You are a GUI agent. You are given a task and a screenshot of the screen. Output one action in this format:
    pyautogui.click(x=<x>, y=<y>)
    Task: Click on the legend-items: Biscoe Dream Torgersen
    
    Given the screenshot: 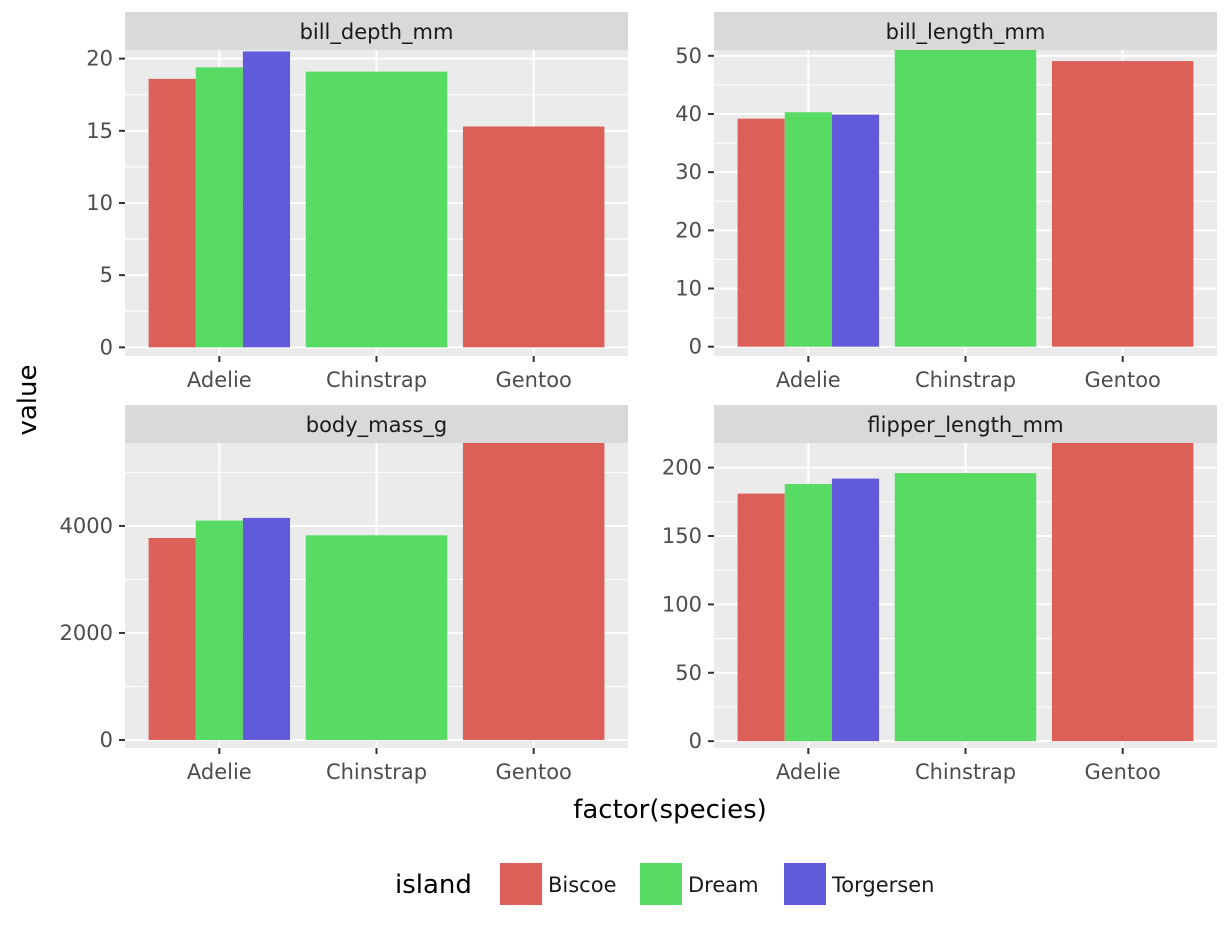 What is the action you would take?
    pyautogui.click(x=717, y=884)
    